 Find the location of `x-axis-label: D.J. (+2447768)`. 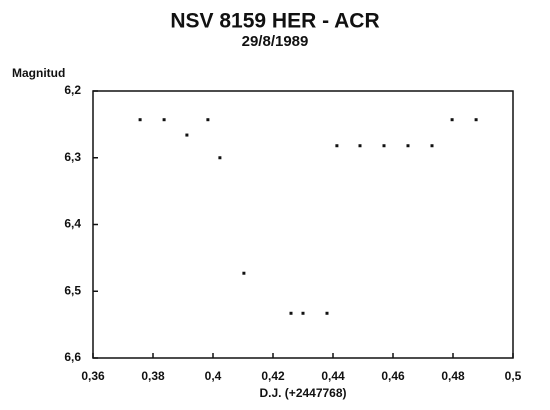

x-axis-label: D.J. (+2447768) is located at coordinates (302, 393).